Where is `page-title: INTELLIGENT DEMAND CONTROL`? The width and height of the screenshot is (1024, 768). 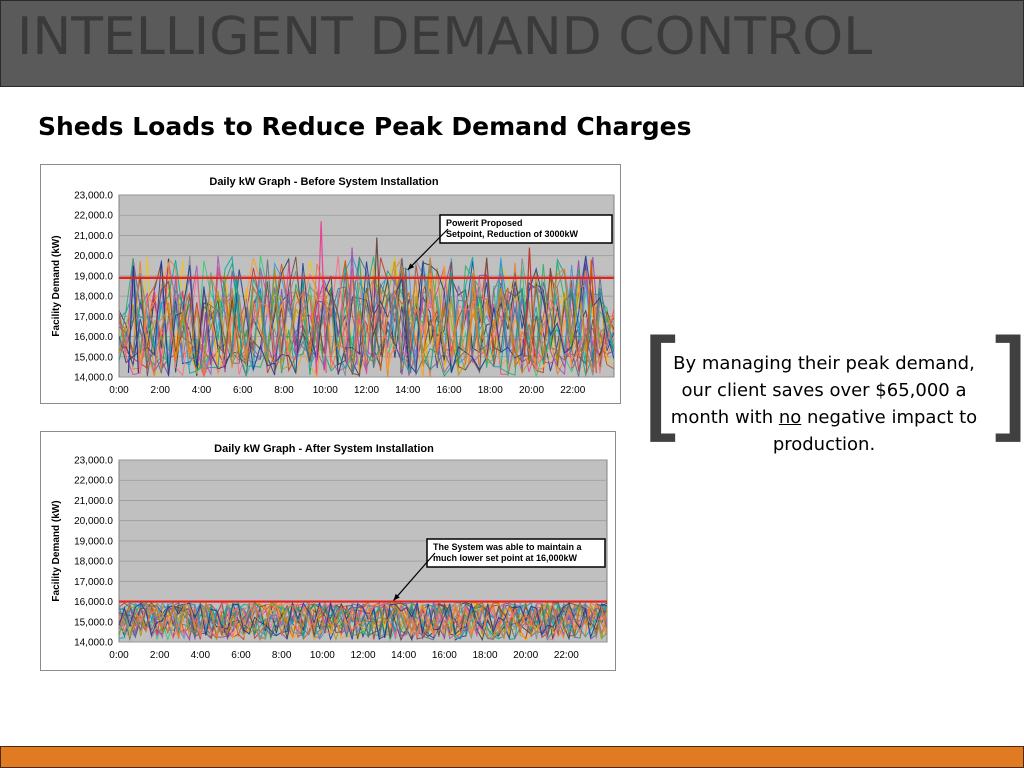 page-title: INTELLIGENT DEMAND CONTROL is located at coordinates (445, 37).